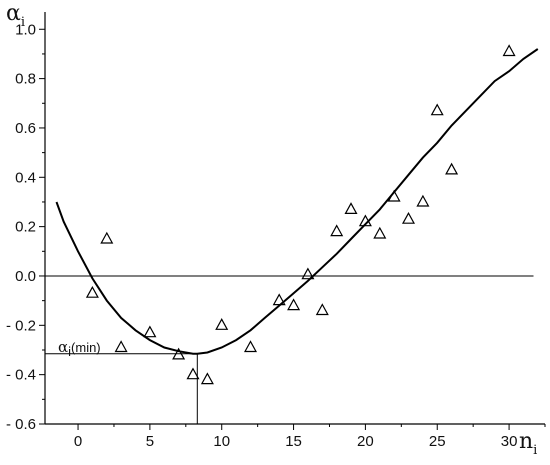  I want to click on x-tick-label: 5, so click(150, 441).